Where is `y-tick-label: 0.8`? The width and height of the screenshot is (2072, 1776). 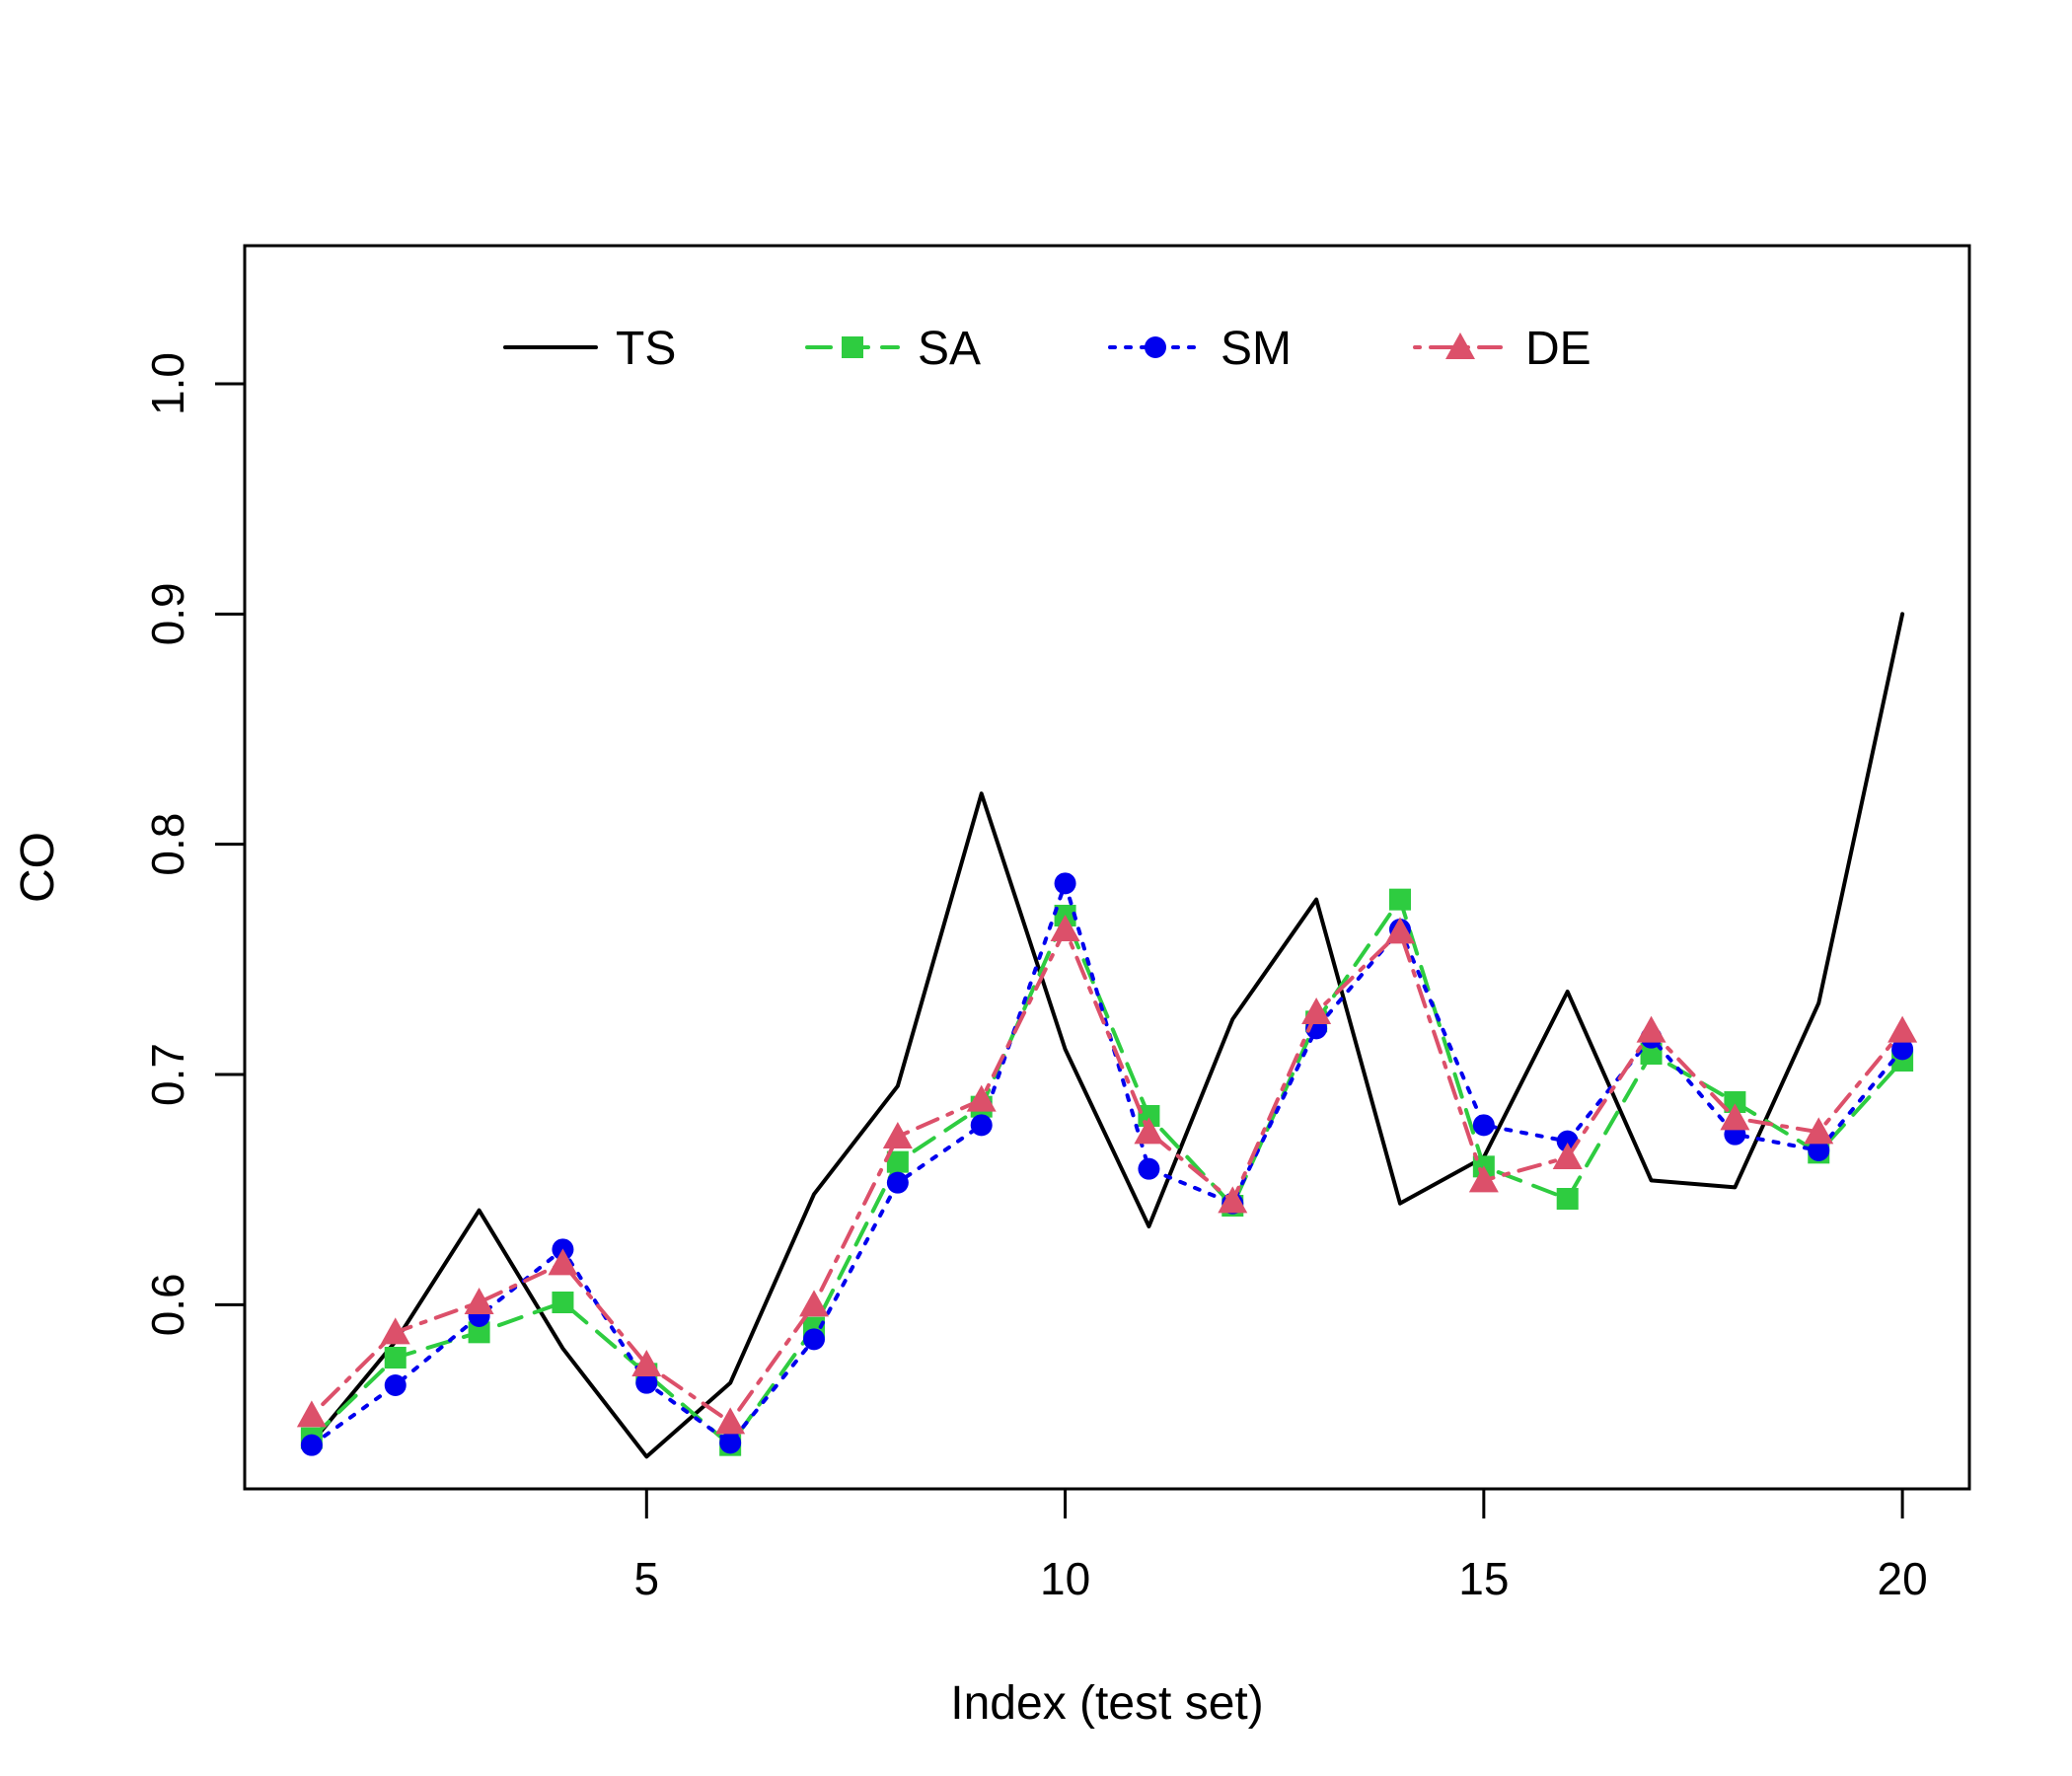 y-tick-label: 0.8 is located at coordinates (167, 844).